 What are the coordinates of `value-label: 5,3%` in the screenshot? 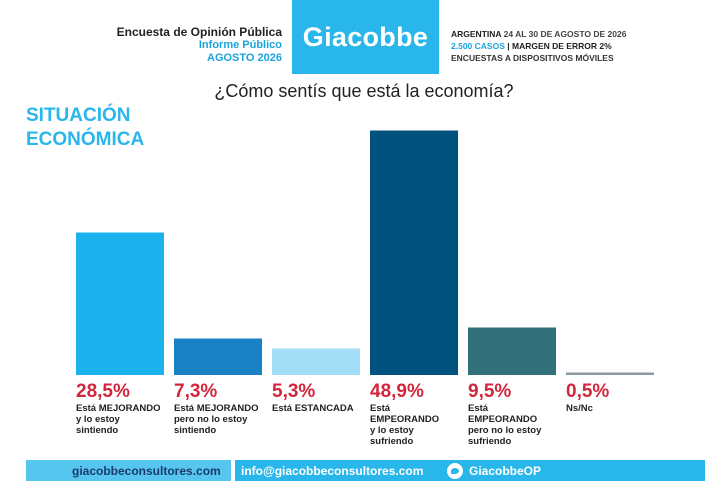 It's located at (294, 391).